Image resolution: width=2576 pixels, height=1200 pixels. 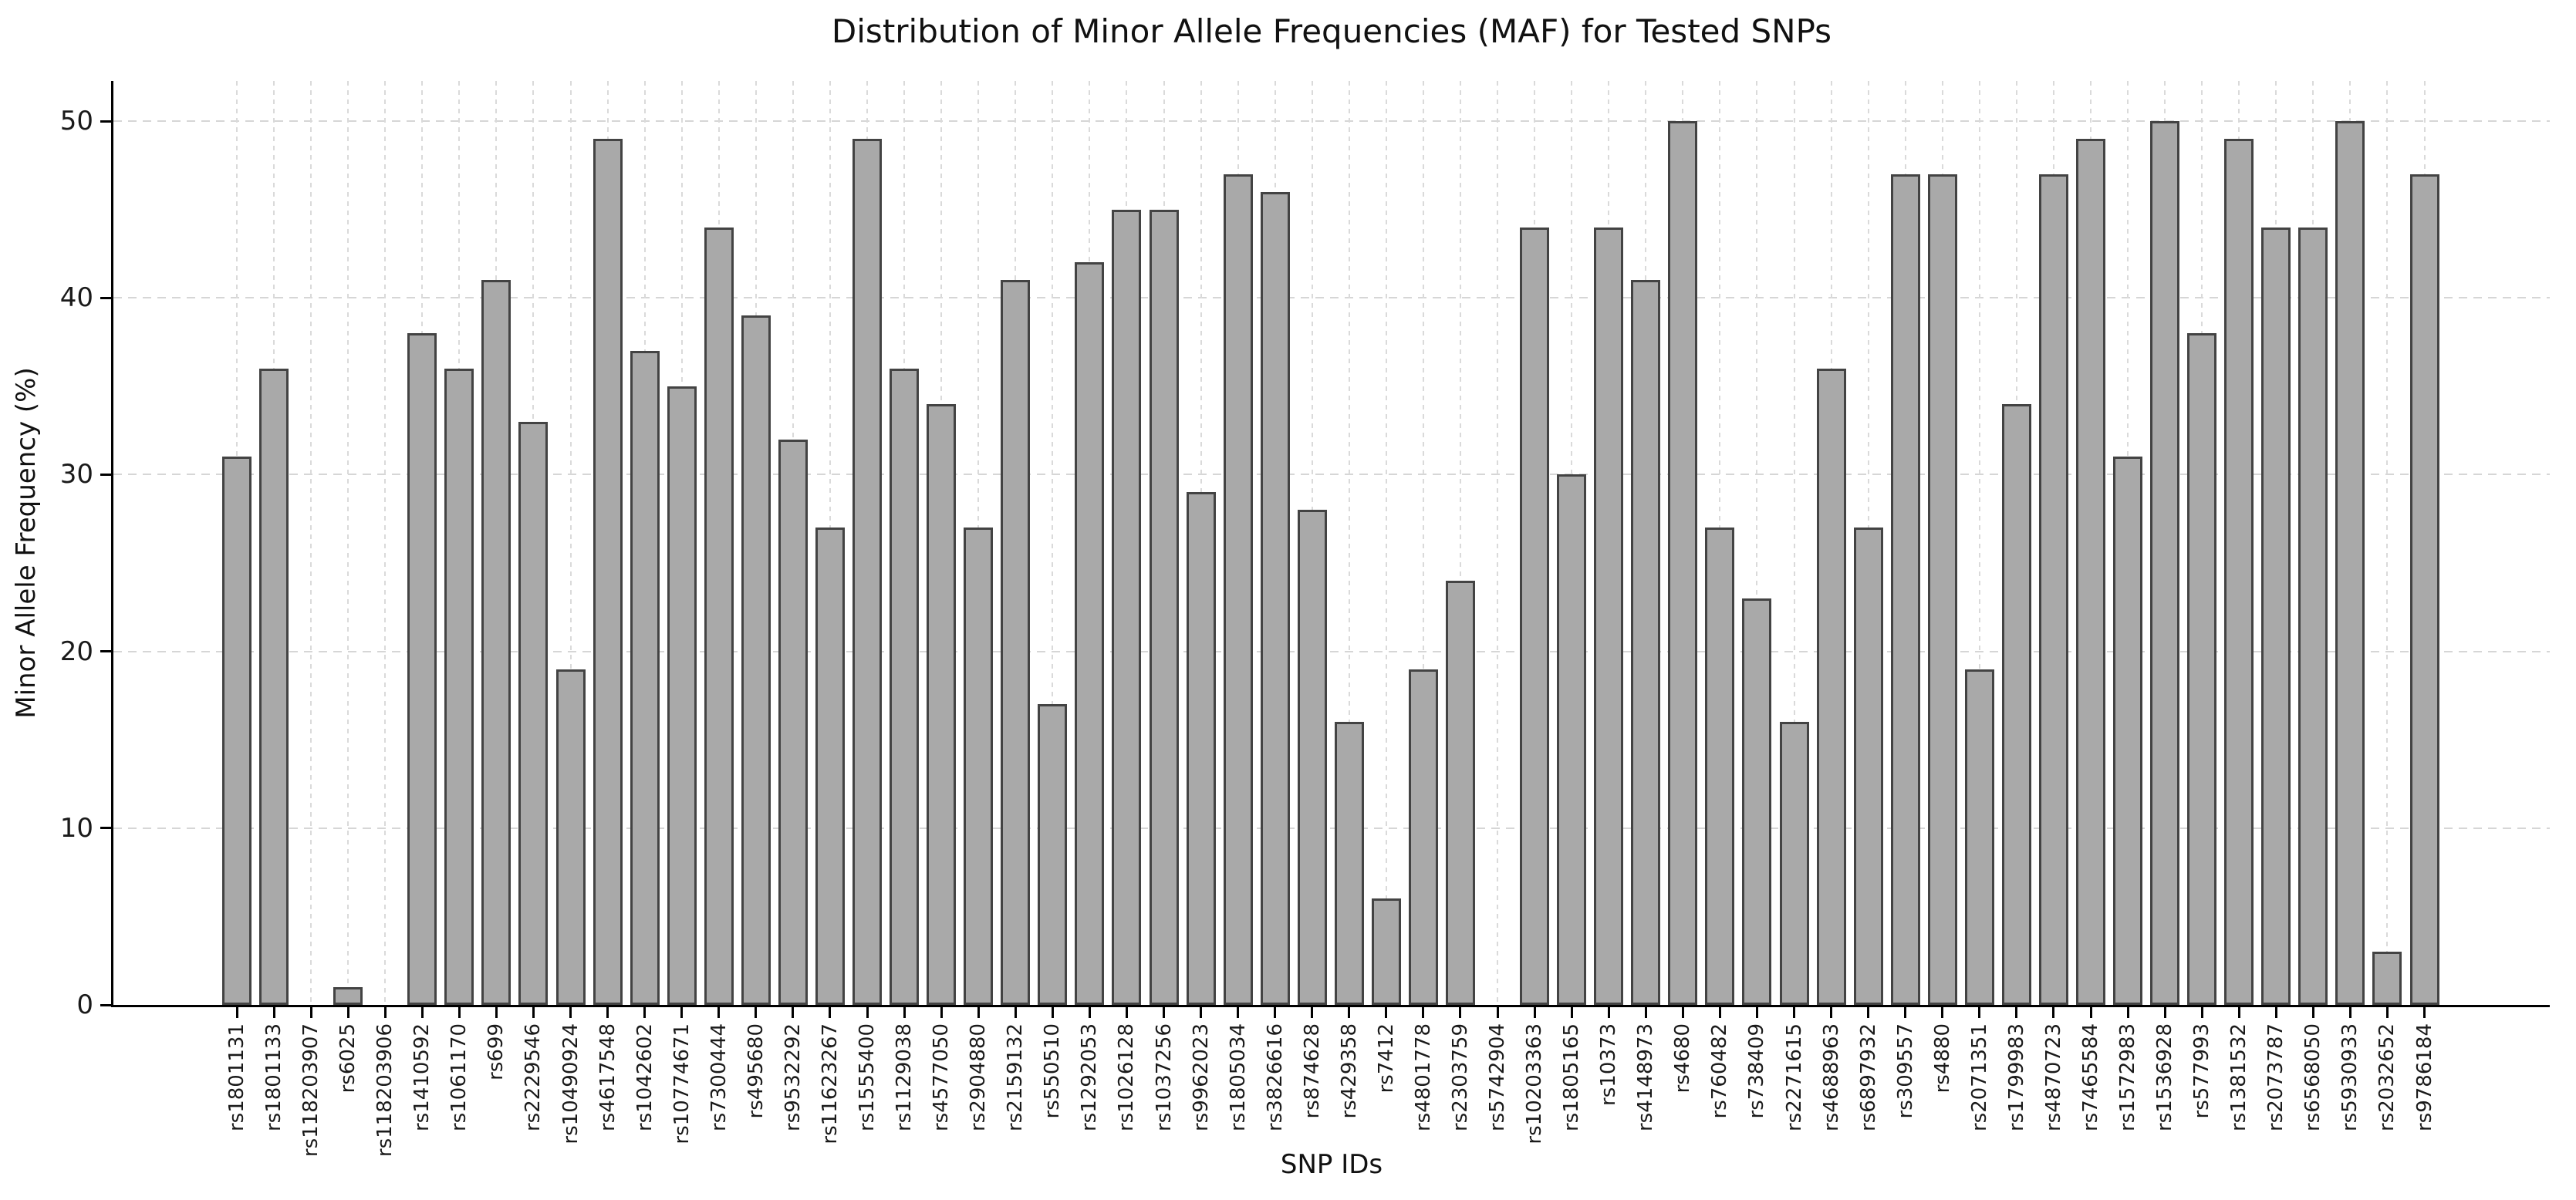 I want to click on x-tick-label: rs2073787, so click(x=2276, y=1077).